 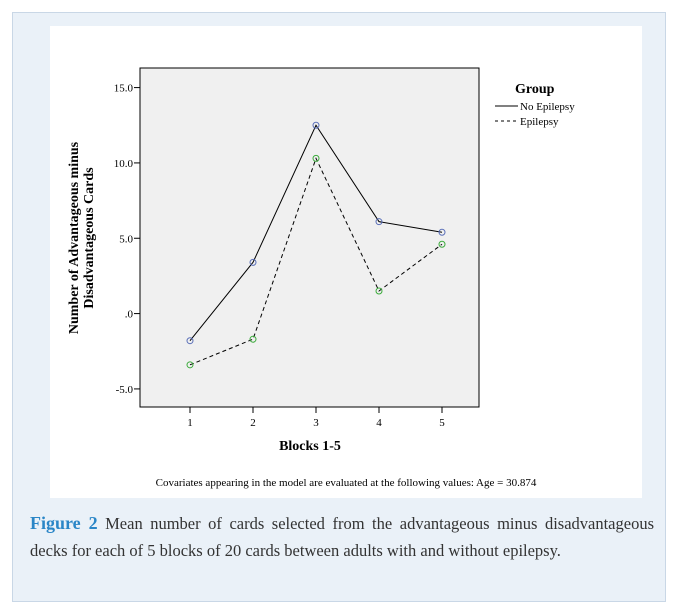 What do you see at coordinates (126, 239) in the screenshot?
I see `y-tick-label: 5.0` at bounding box center [126, 239].